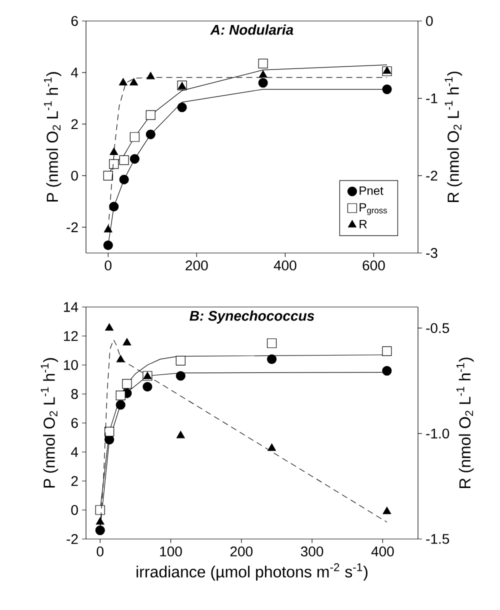  What do you see at coordinates (438, 433) in the screenshot?
I see `y2-tick-label: -1.0` at bounding box center [438, 433].